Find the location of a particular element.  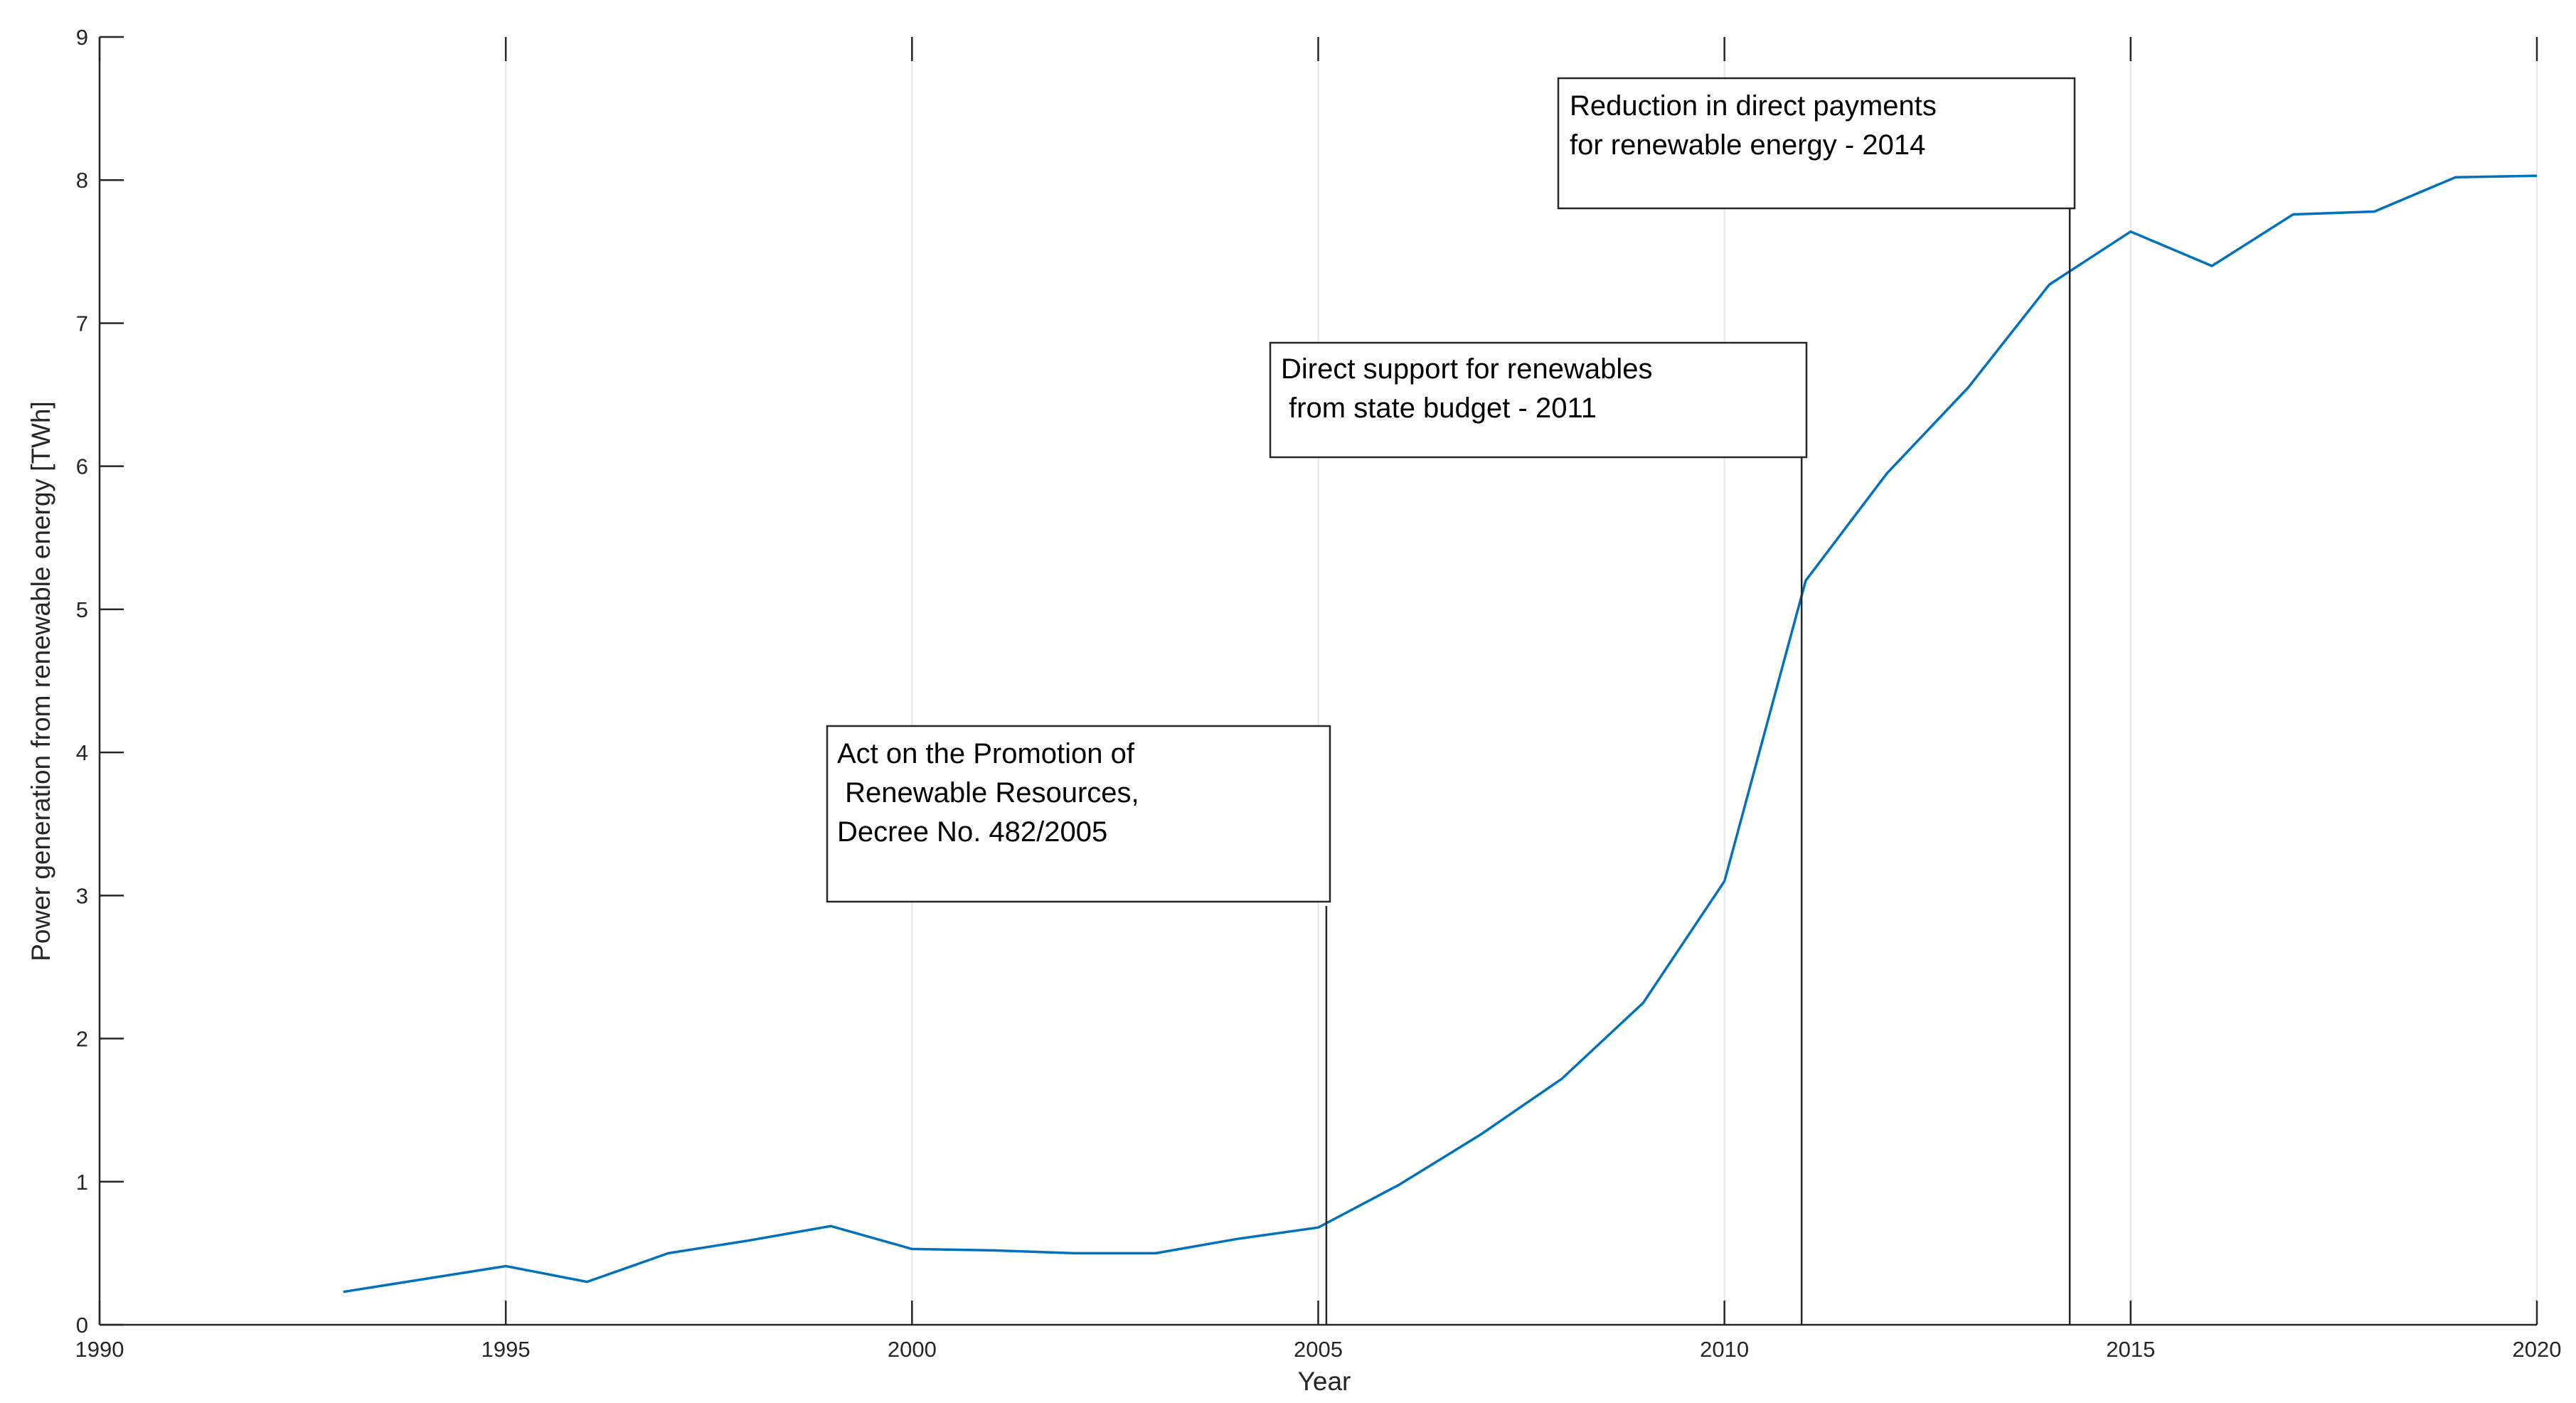

x-tick-label: 2000 is located at coordinates (912, 1349).